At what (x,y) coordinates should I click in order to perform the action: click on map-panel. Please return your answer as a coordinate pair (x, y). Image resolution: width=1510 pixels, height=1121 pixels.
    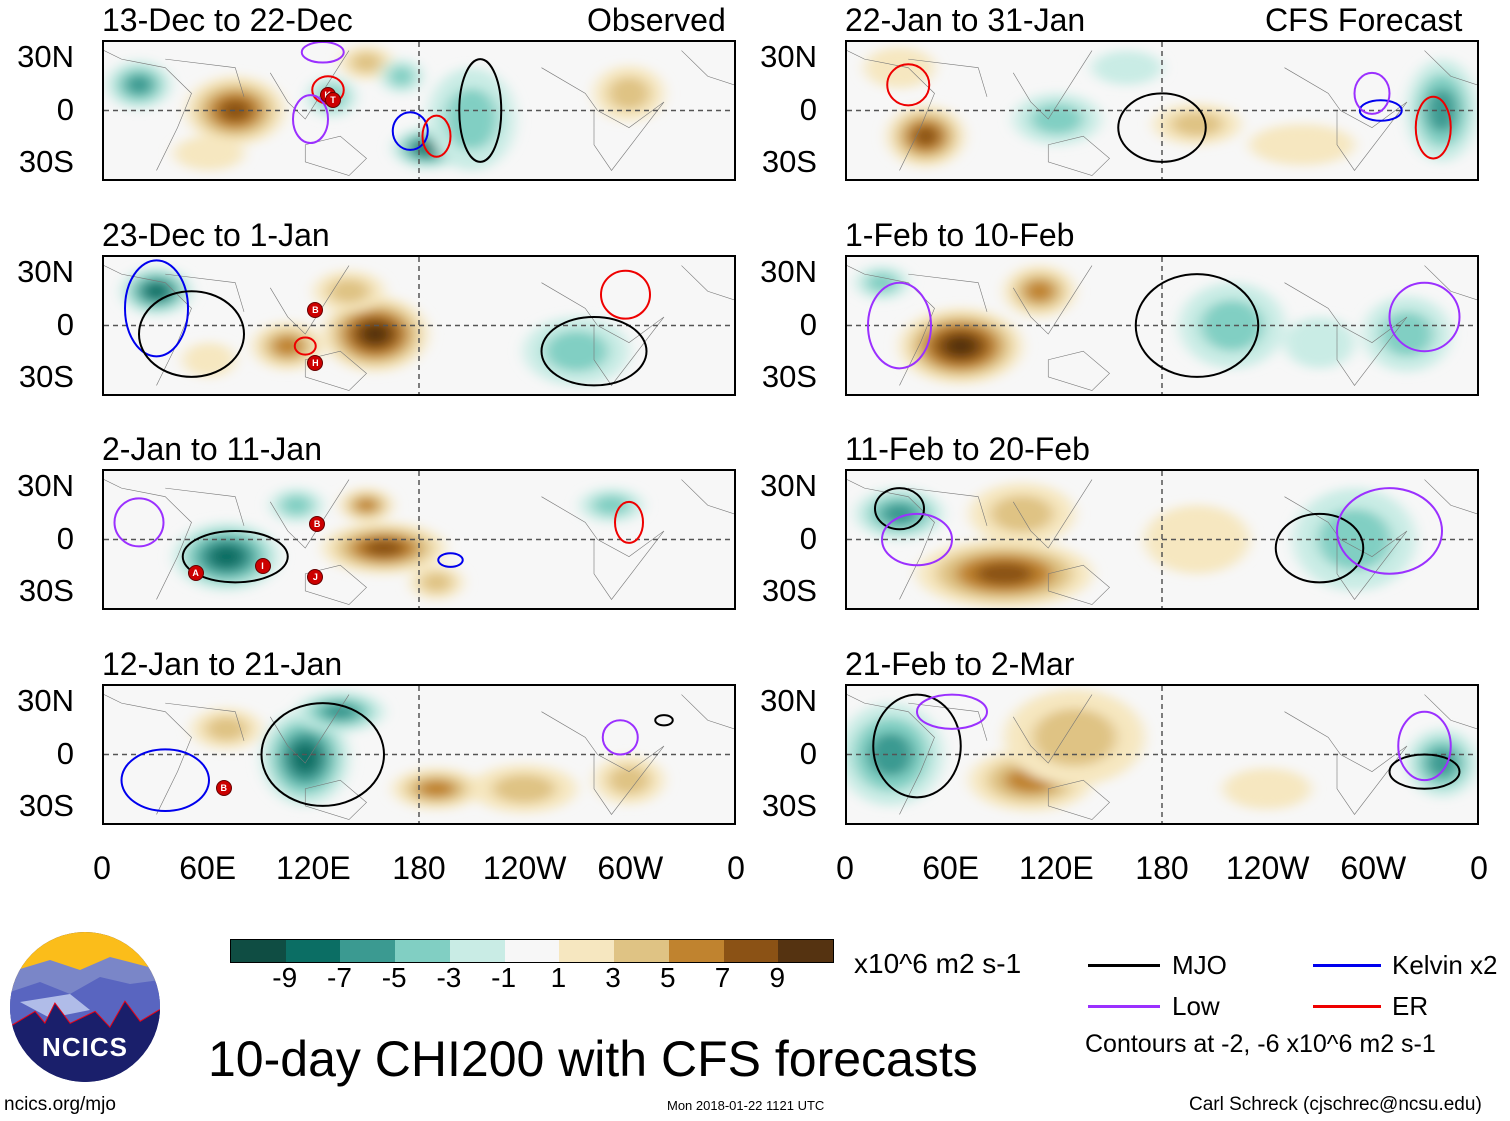
    Looking at the image, I should click on (1162, 539).